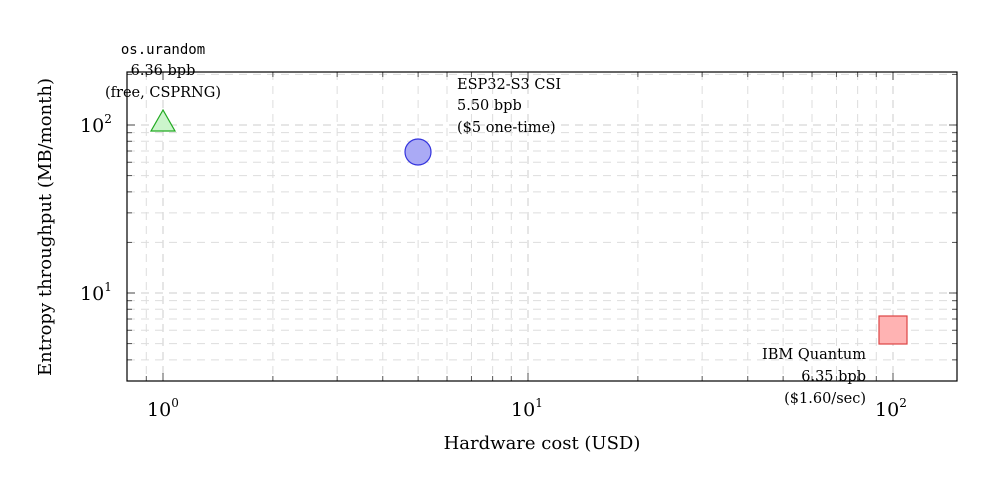 The image size is (987, 494). Describe the element at coordinates (163, 93) in the screenshot. I see `annotation-line: (free, CSPRNG)` at that location.